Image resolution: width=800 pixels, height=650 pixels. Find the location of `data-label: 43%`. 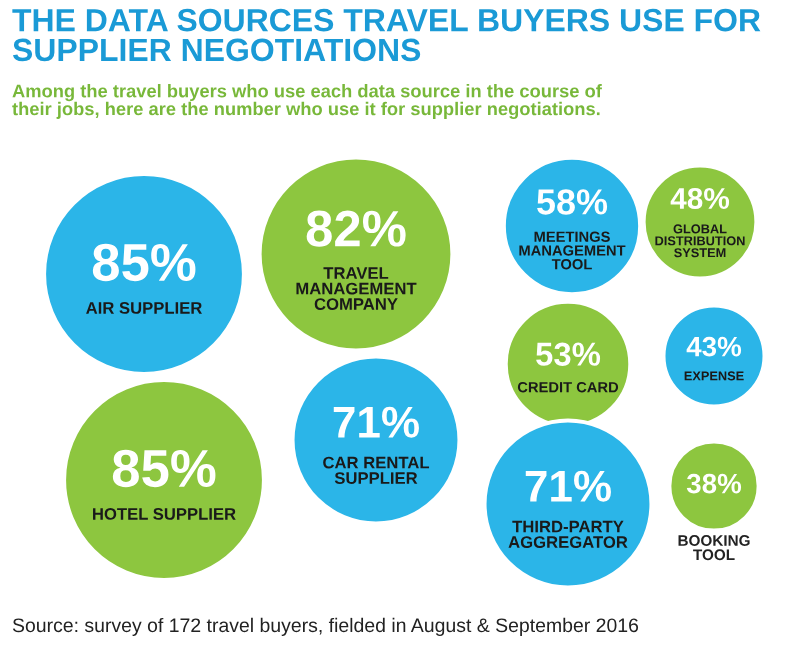

data-label: 43% is located at coordinates (714, 346).